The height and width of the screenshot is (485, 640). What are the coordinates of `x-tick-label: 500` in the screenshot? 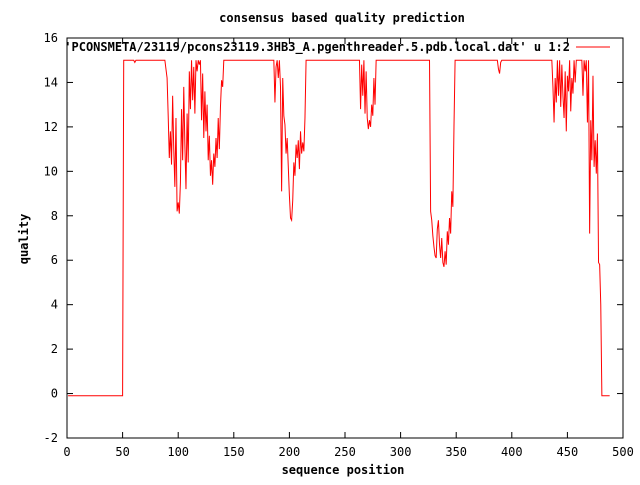 It's located at (623, 452).